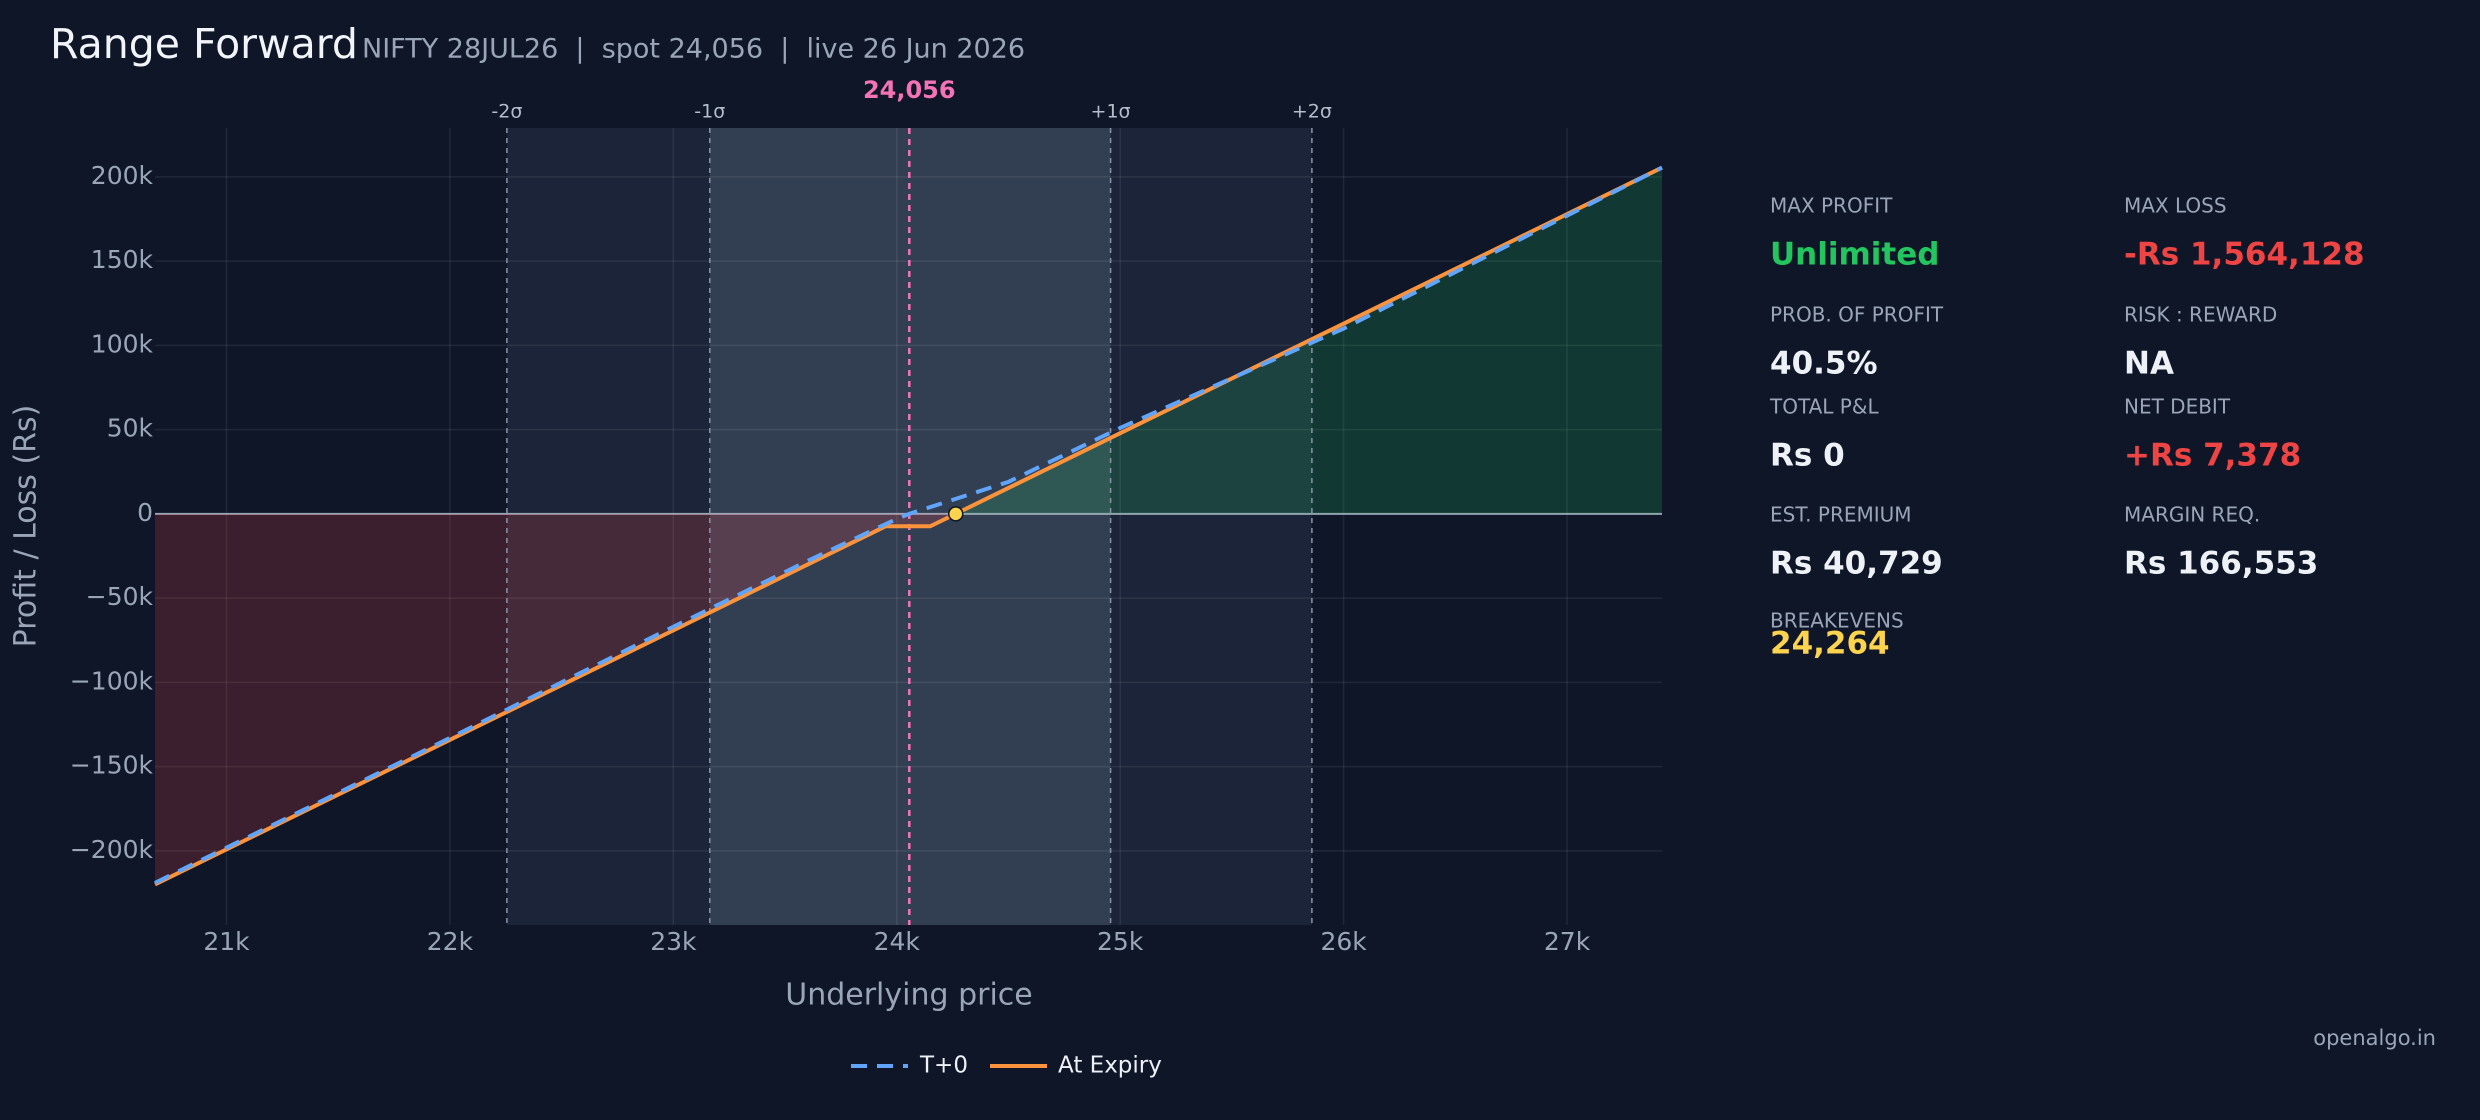  I want to click on sigma-label: +1σ, so click(1111, 112).